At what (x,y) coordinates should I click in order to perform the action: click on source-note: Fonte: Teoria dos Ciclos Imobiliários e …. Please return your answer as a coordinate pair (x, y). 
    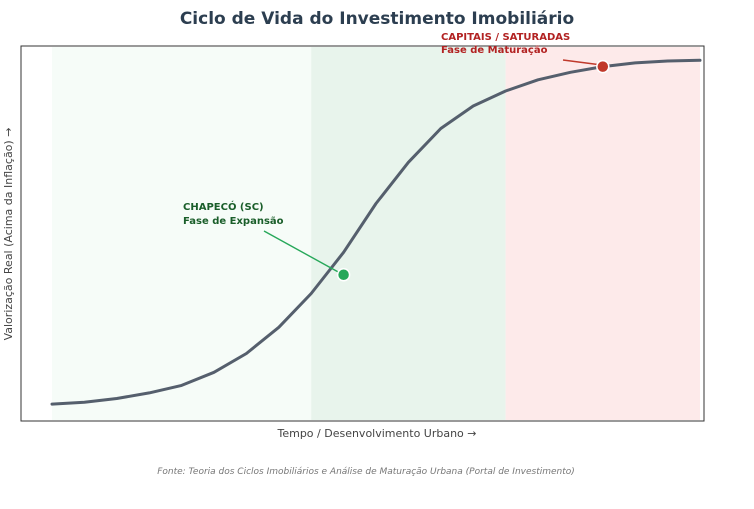
    Looking at the image, I should click on (366, 472).